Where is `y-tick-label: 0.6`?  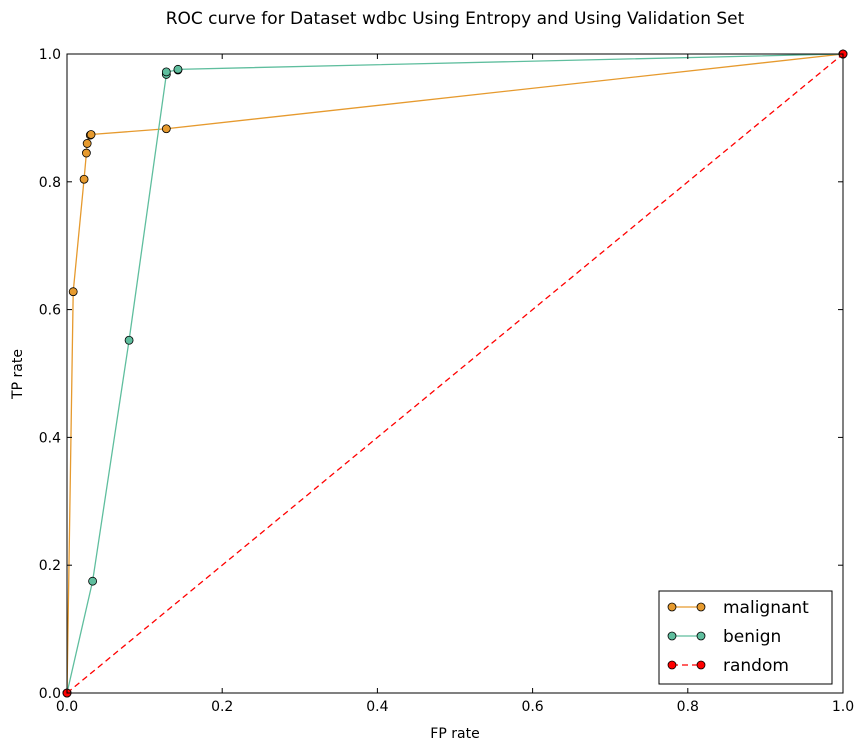 y-tick-label: 0.6 is located at coordinates (50, 311).